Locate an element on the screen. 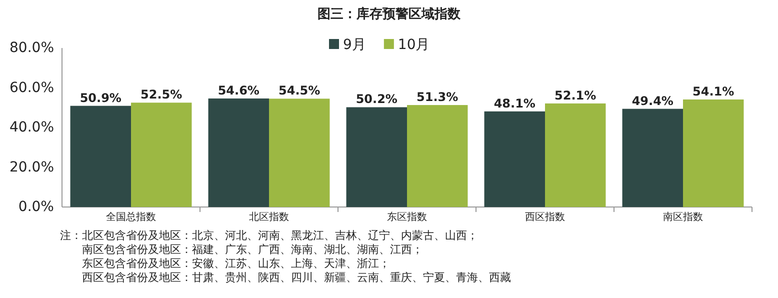  x-tick-label: 全国总指数 is located at coordinates (131, 217).